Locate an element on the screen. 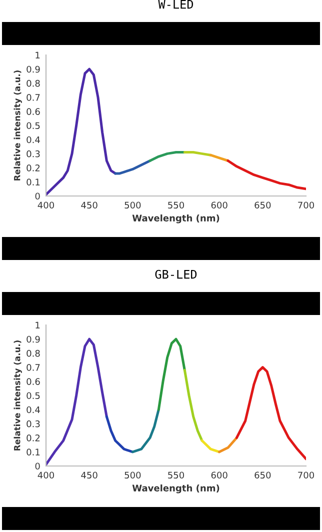 This screenshot has height=532, width=322. chart-title: W-LED is located at coordinates (176, 4).